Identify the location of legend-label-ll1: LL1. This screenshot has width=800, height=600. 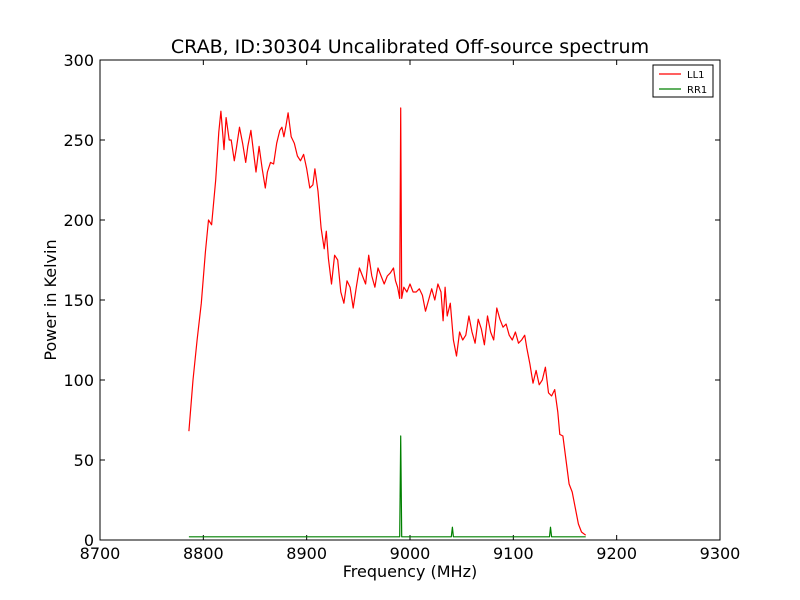
(696, 75).